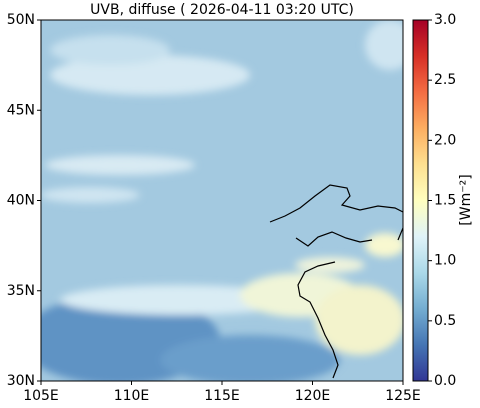 The image size is (480, 408). Describe the element at coordinates (445, 321) in the screenshot. I see `colorbar-tick-label: 0.5` at that location.